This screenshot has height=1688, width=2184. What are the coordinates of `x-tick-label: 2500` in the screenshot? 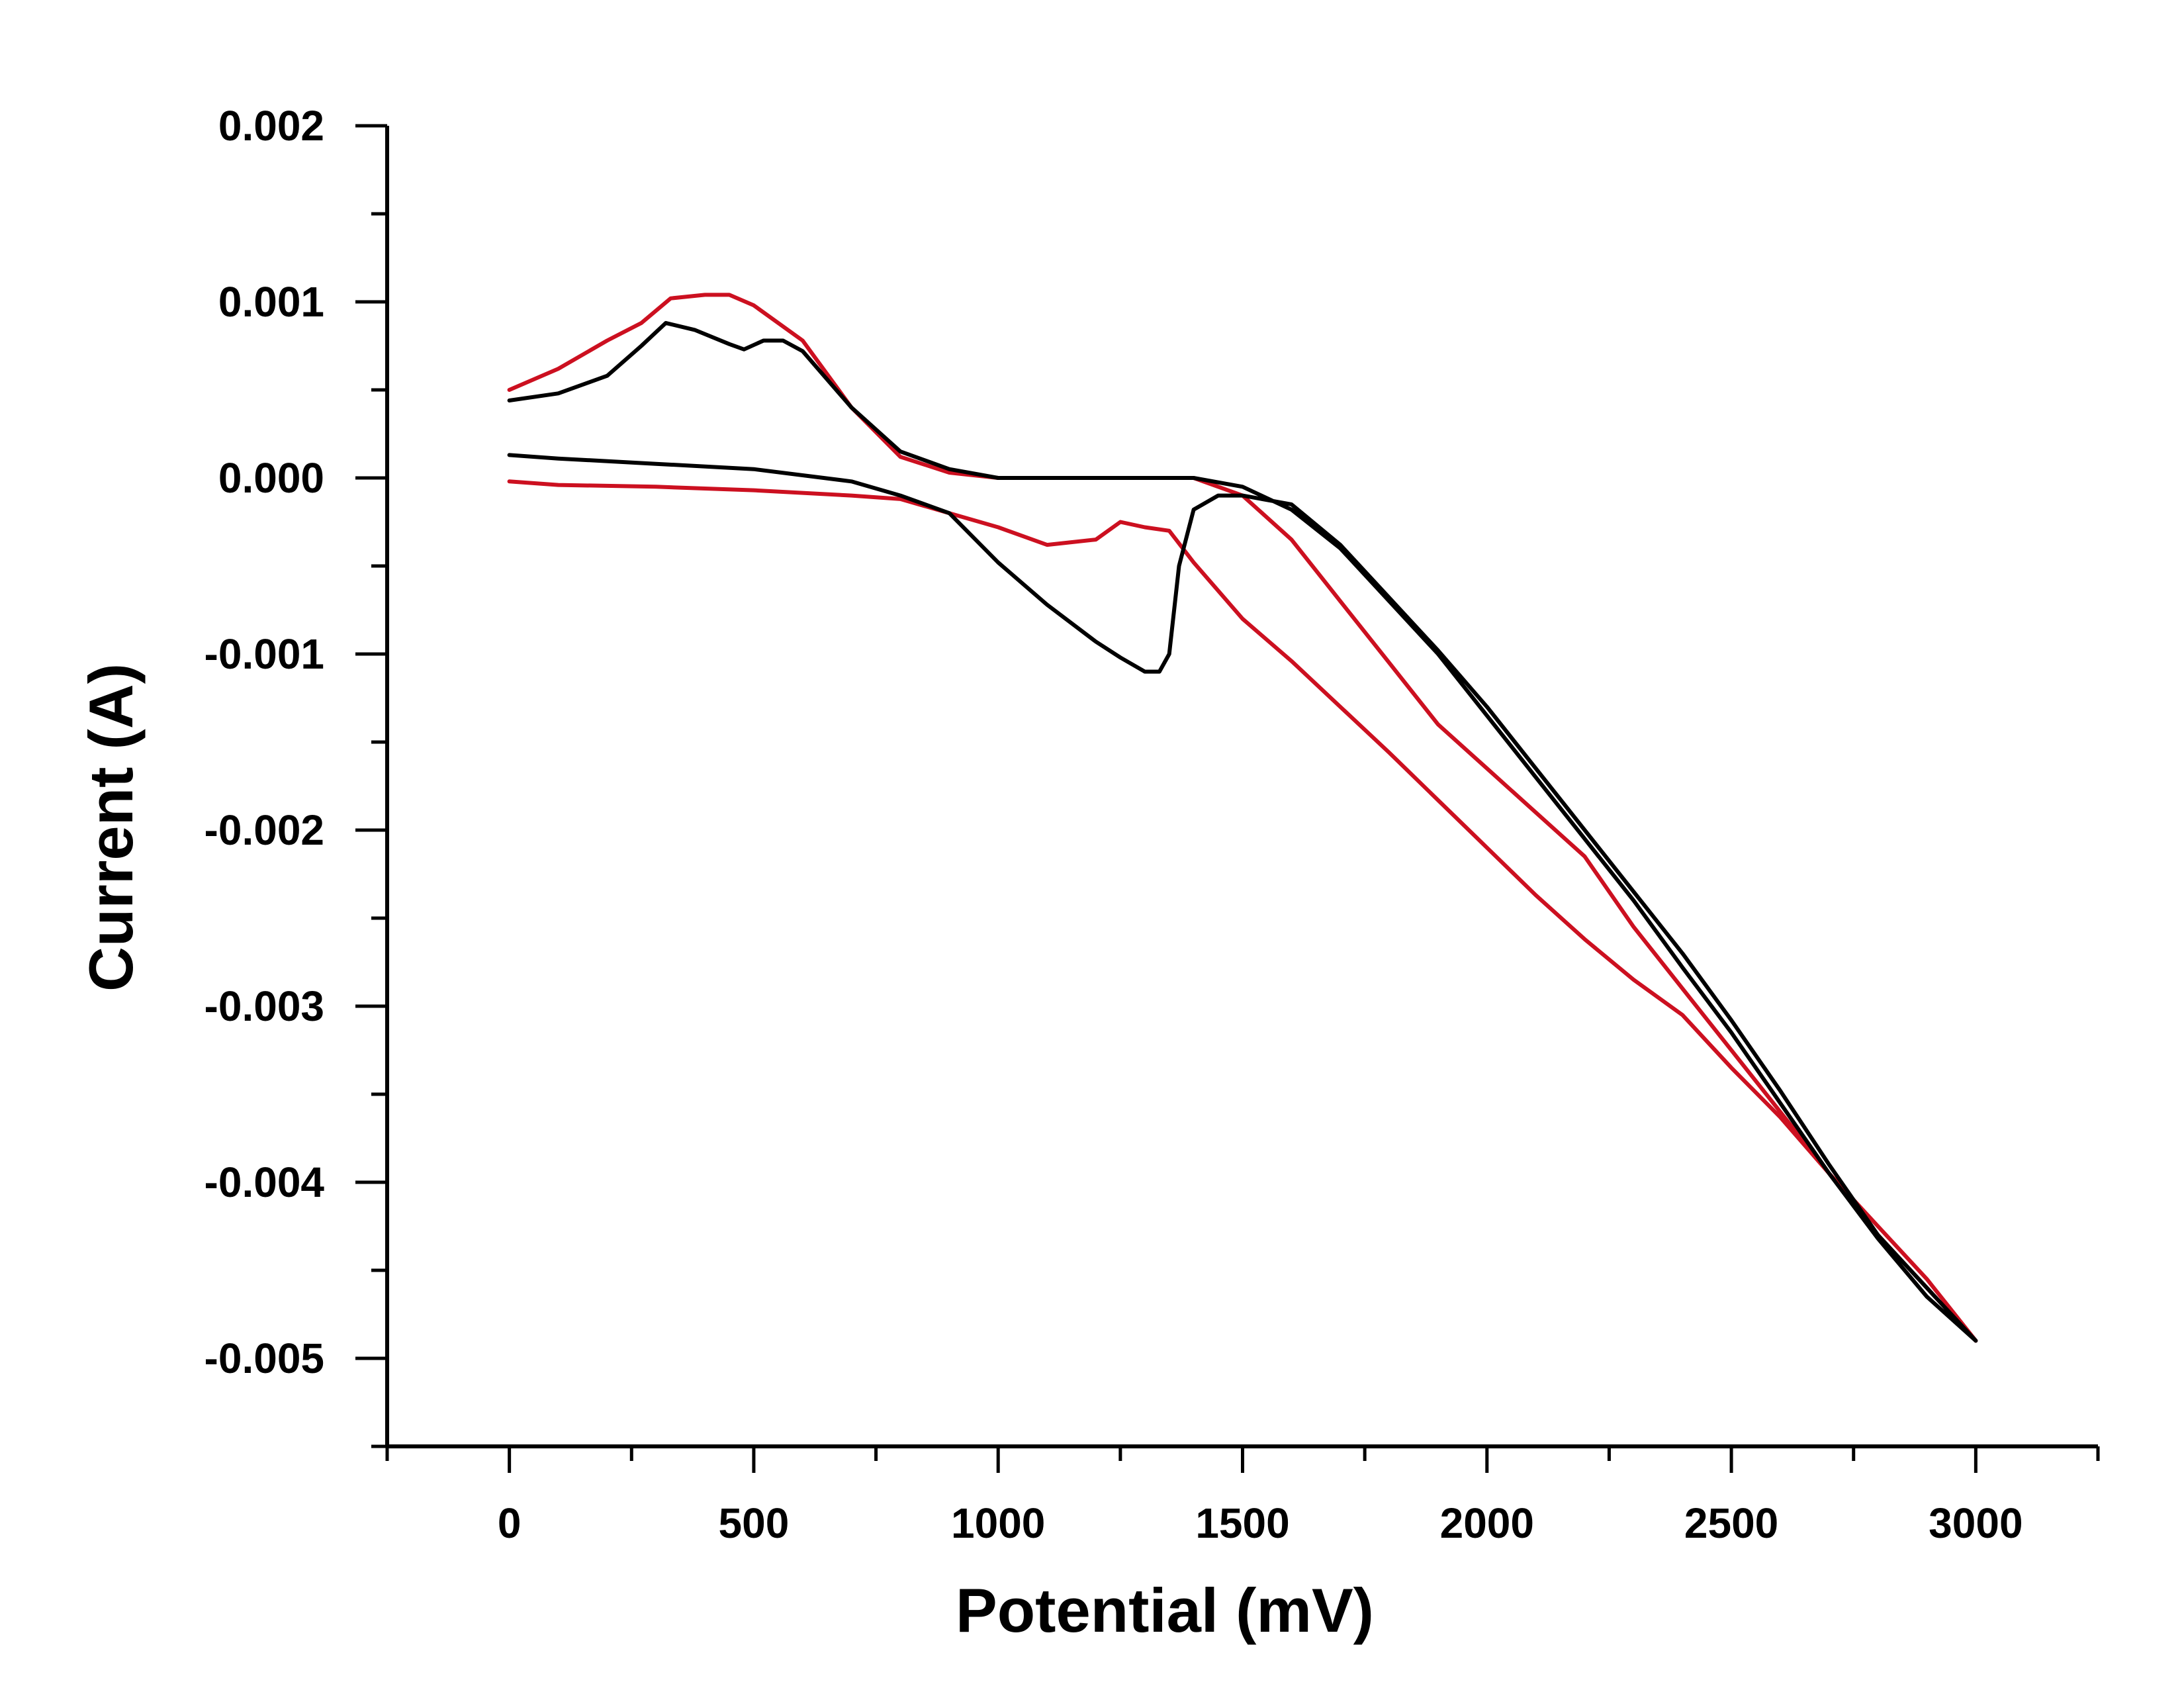 It's located at (1731, 1523).